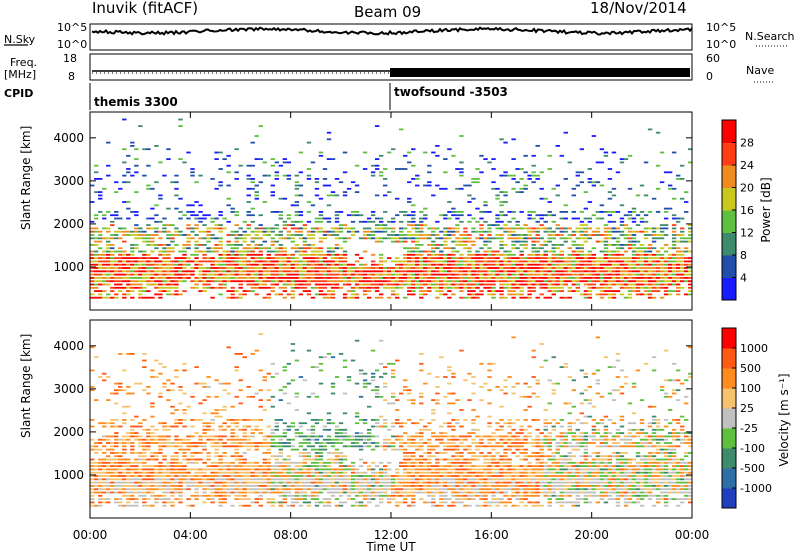  What do you see at coordinates (729, 154) in the screenshot?
I see `colorbar-segment` at bounding box center [729, 154].